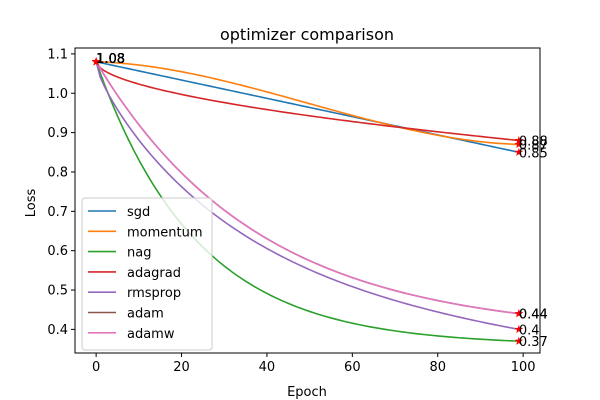 The width and height of the screenshot is (600, 400). What do you see at coordinates (57, 251) in the screenshot?
I see `y-tick-label: 0.6` at bounding box center [57, 251].